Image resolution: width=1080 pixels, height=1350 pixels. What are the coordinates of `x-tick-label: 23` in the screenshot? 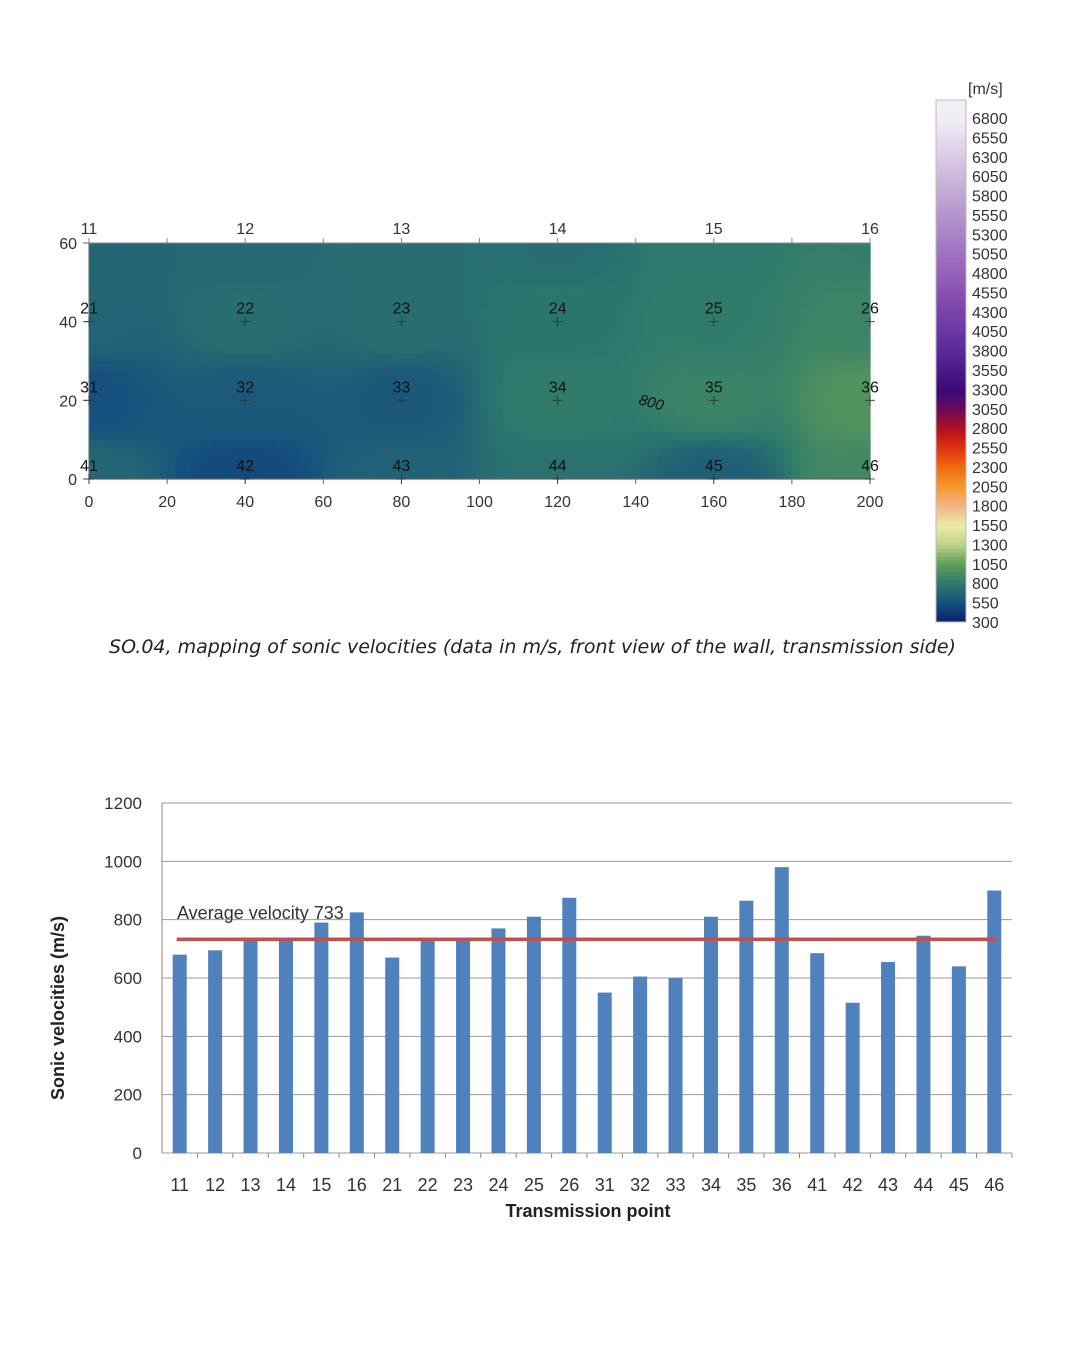 It's located at (463, 1185).